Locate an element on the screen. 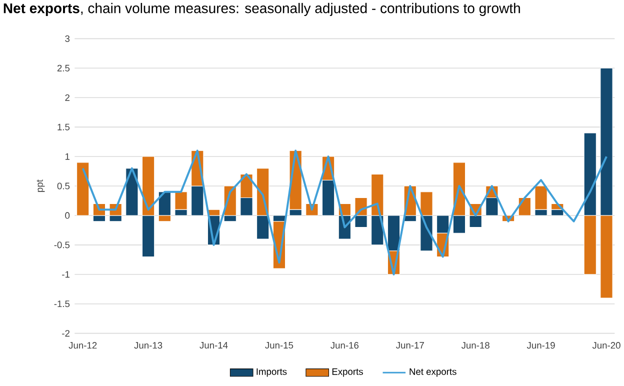  y-tick-label: -2 is located at coordinates (66, 333).